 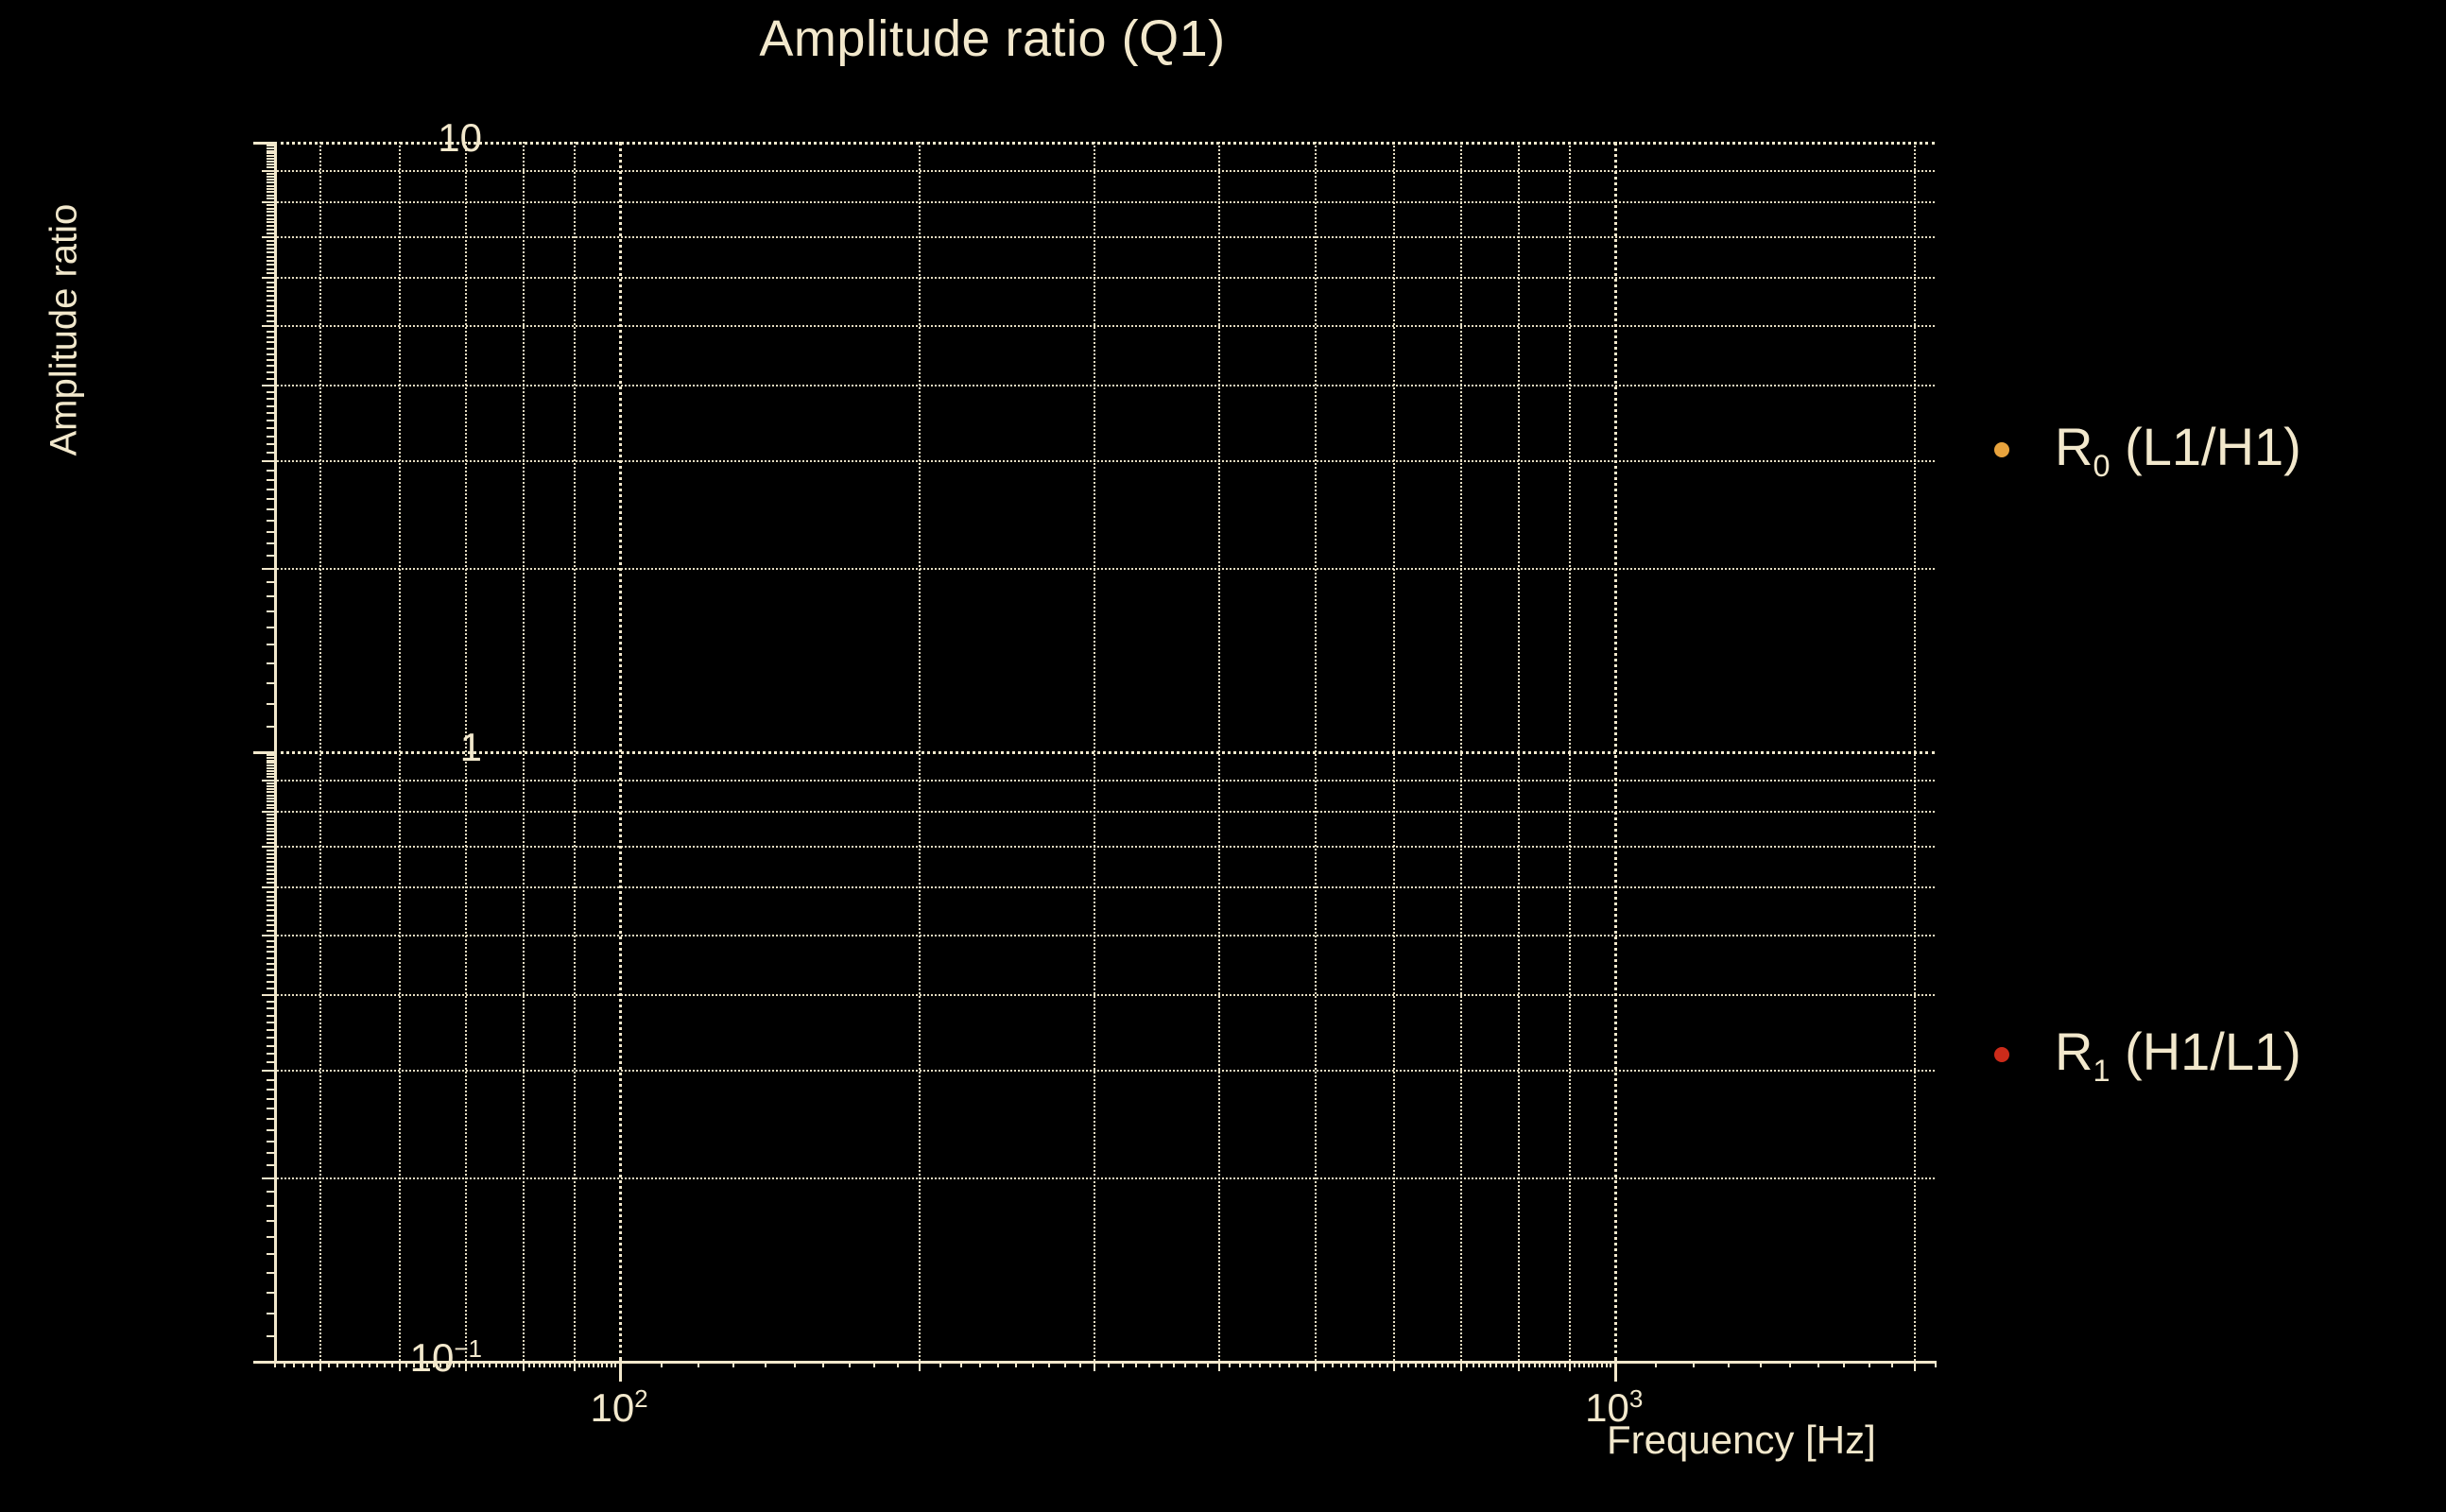 What do you see at coordinates (470, 747) in the screenshot?
I see `y-tick-label-1: 1` at bounding box center [470, 747].